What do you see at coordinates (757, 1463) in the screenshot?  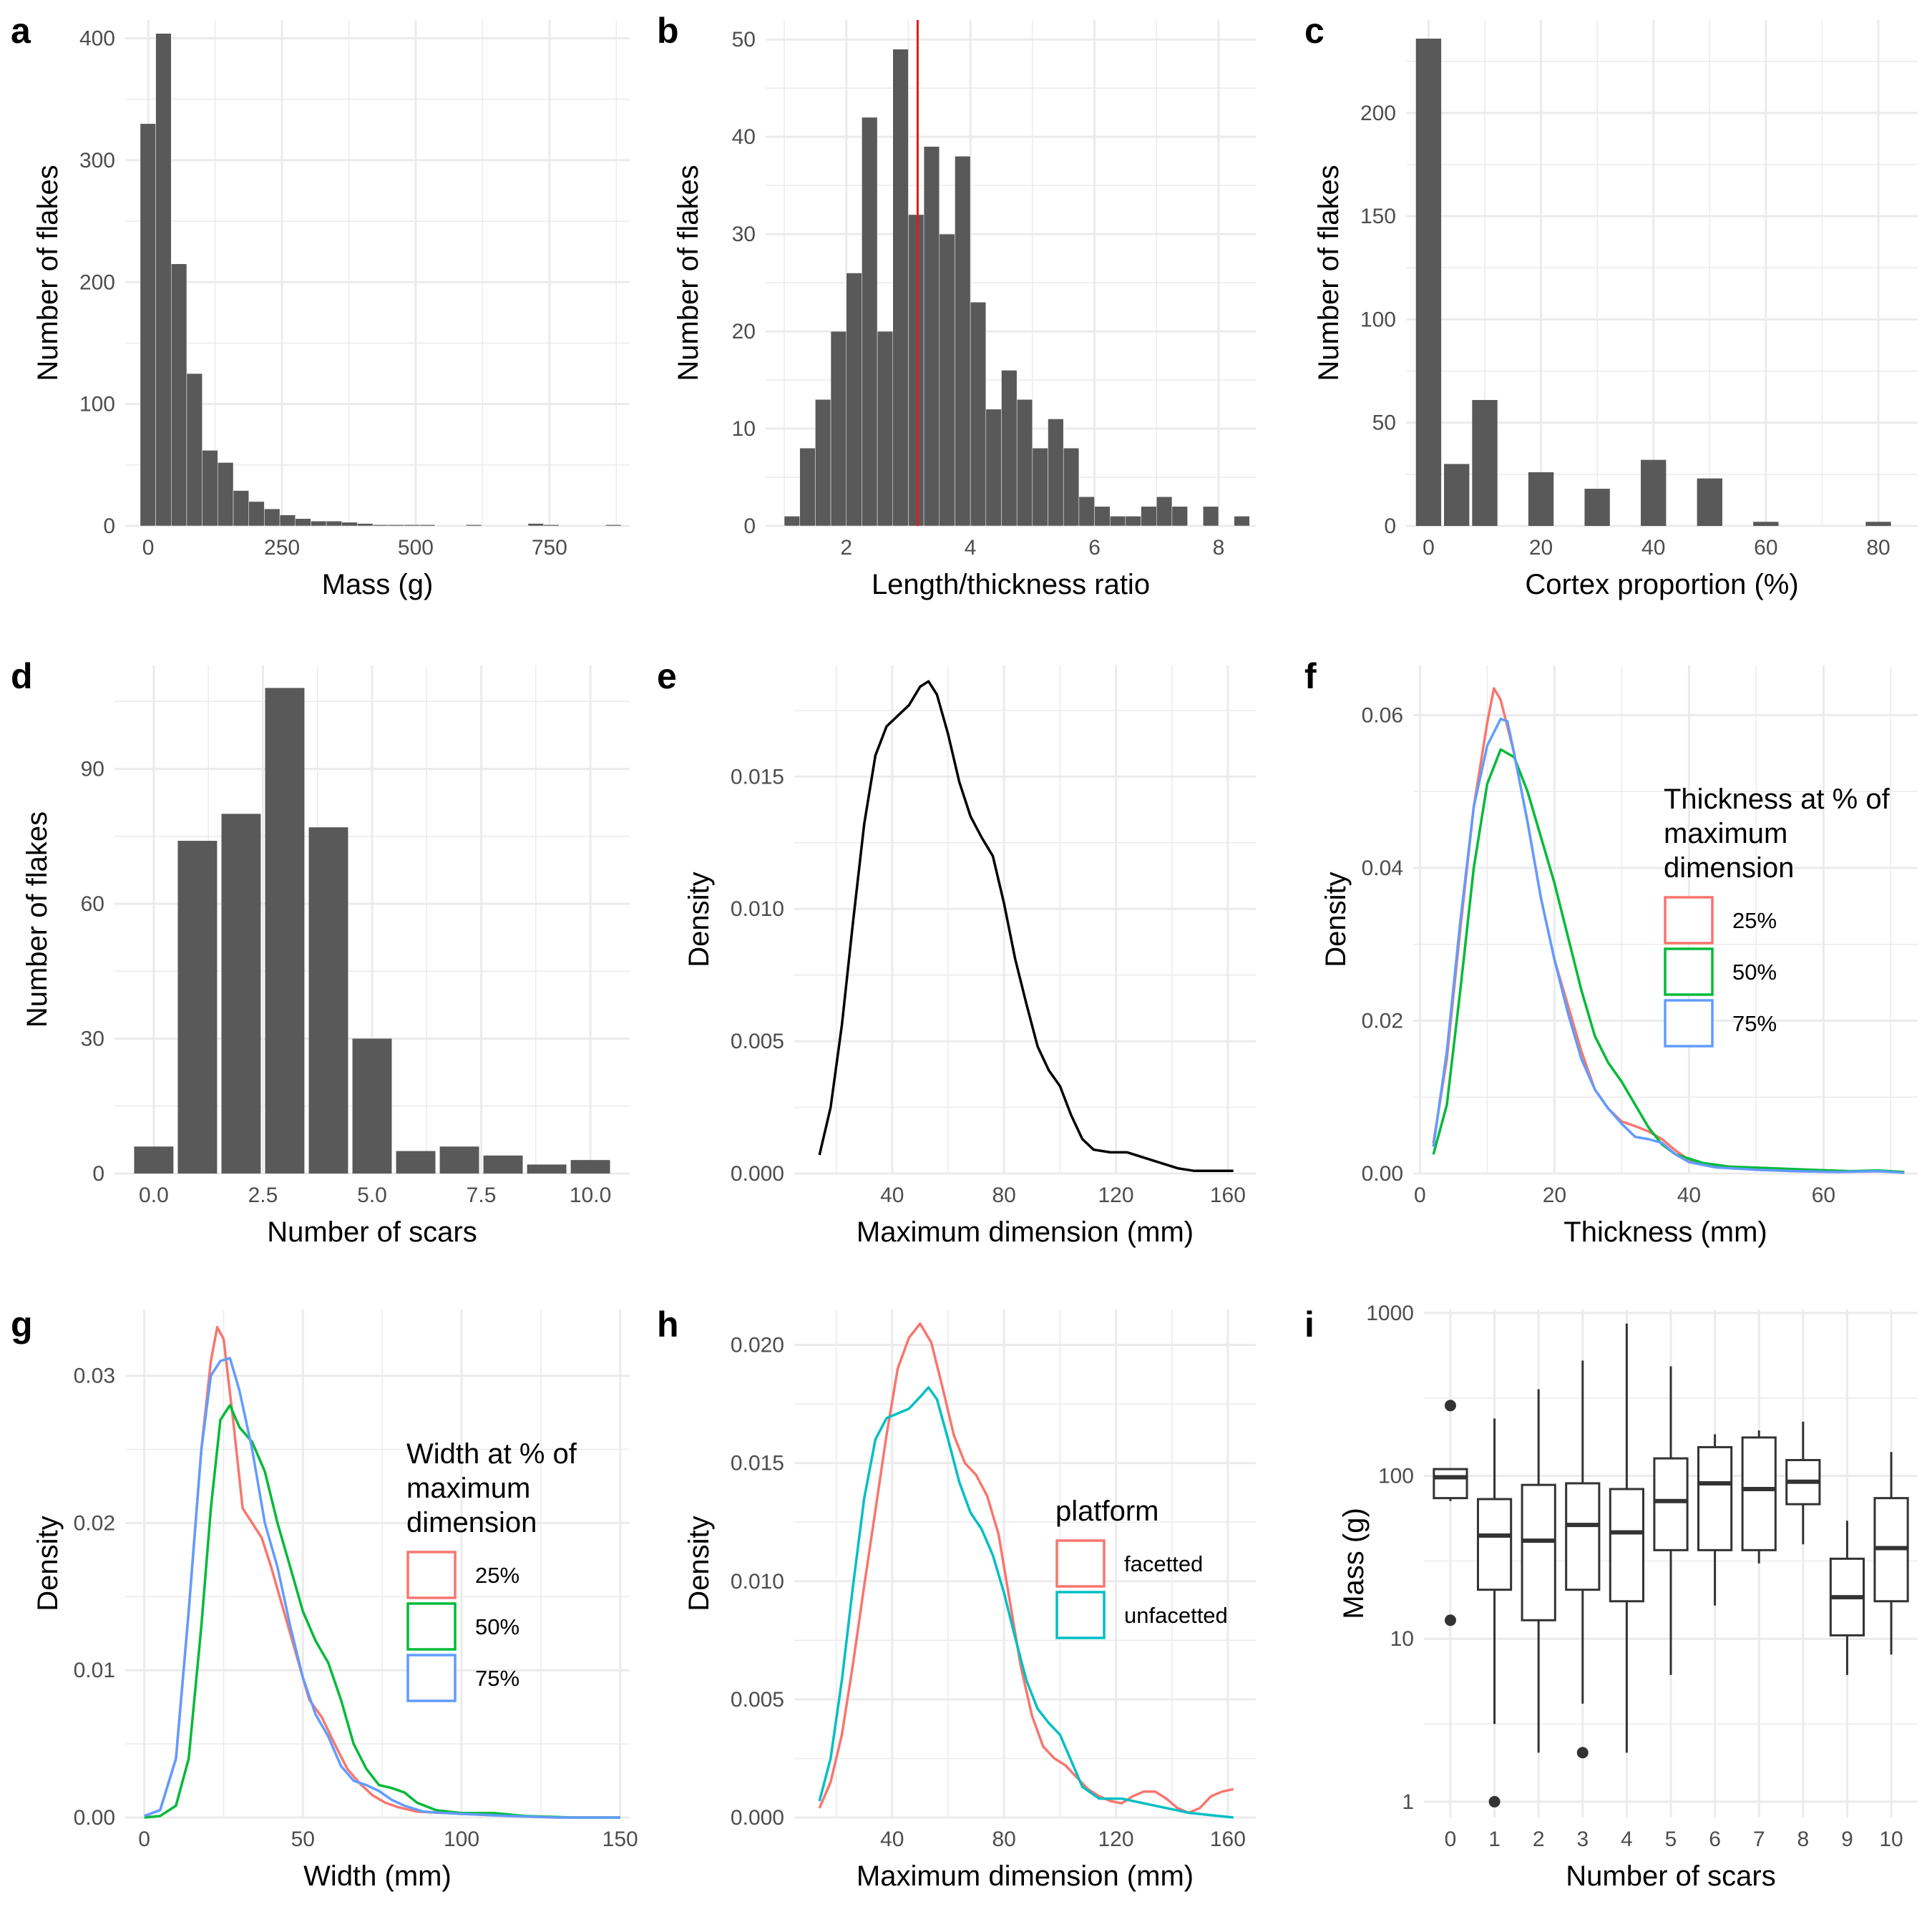 I see `y-tick-label: 0.015` at bounding box center [757, 1463].